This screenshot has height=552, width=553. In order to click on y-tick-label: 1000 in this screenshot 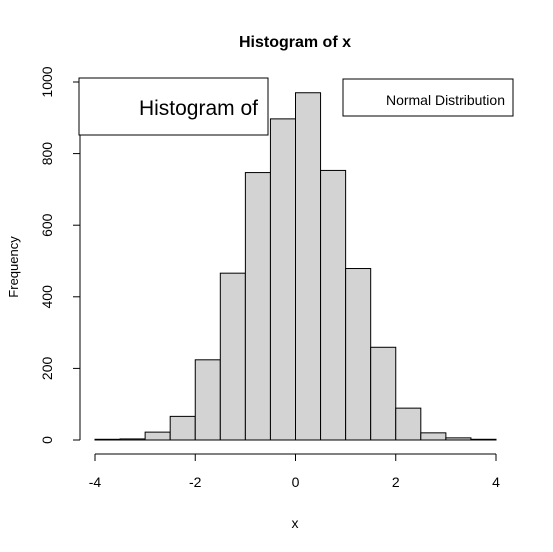, I will do `click(47, 81)`.